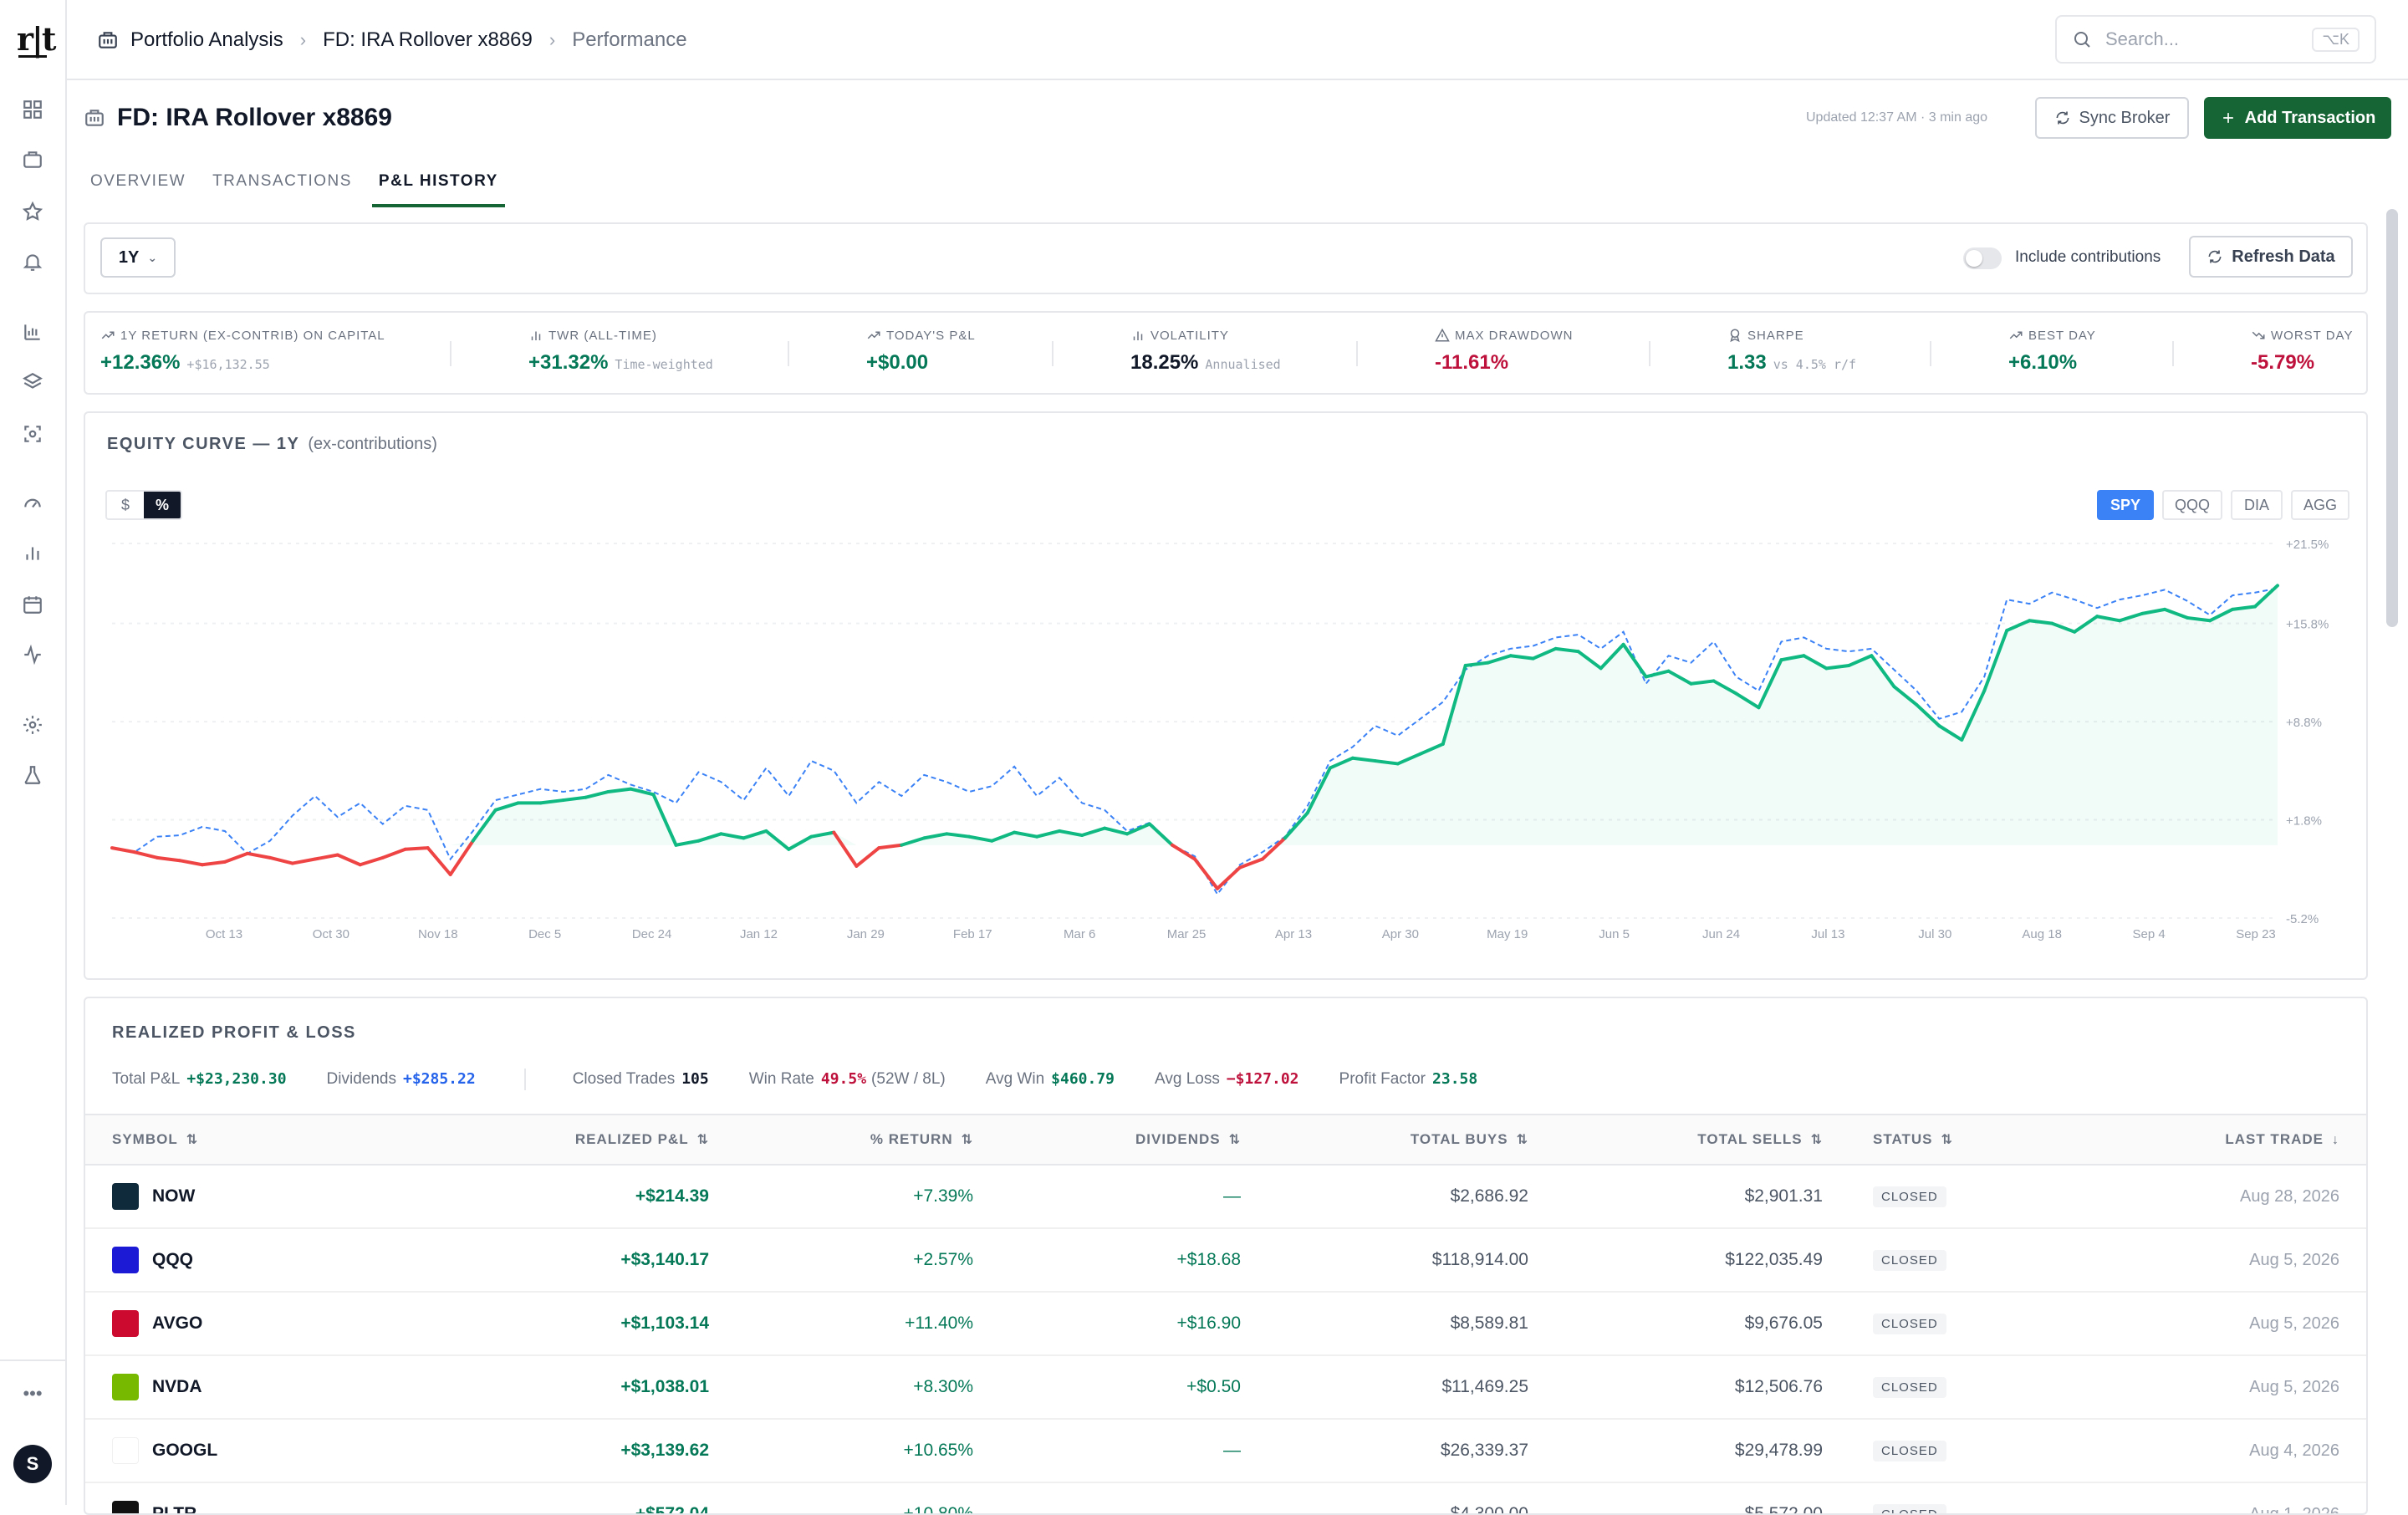 The height and width of the screenshot is (1515, 2408). What do you see at coordinates (228, 364) in the screenshot?
I see `metric-sub: +$16,132.55` at bounding box center [228, 364].